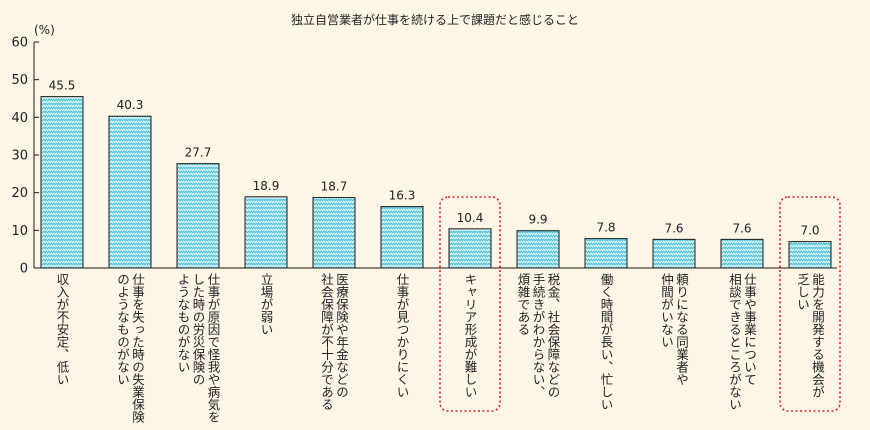 The height and width of the screenshot is (430, 870). I want to click on data-label: 7.8, so click(605, 228).